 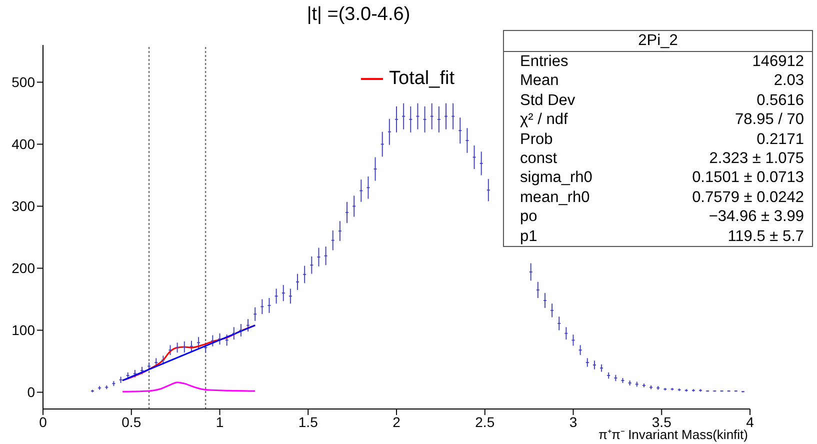 What do you see at coordinates (556, 178) in the screenshot?
I see `annotation: sigma_rh0` at bounding box center [556, 178].